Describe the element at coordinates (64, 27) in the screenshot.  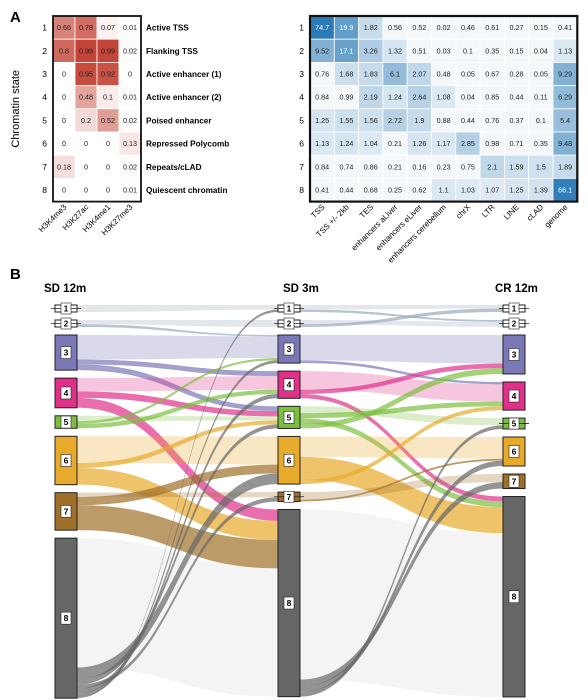
I see `cell-value-label: 0.66` at that location.